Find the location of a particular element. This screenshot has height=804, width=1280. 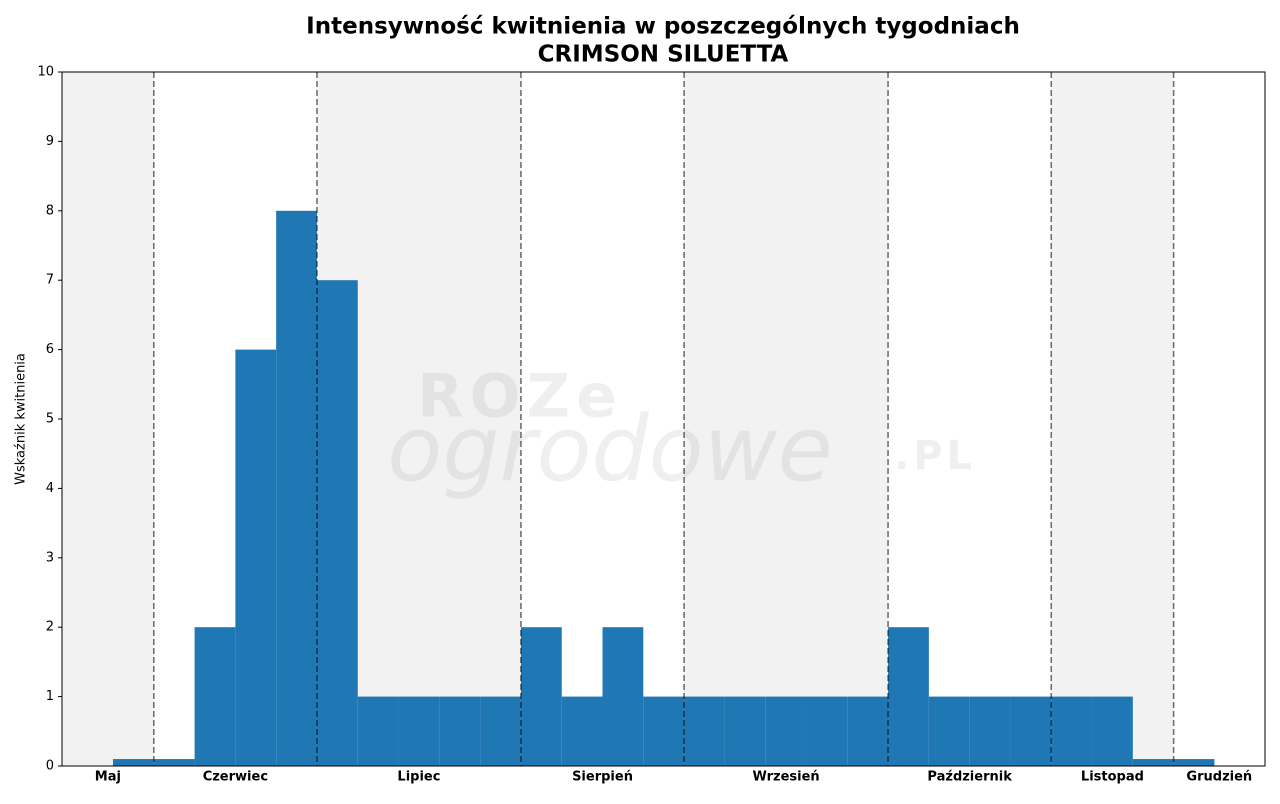

y-tick-label: 5 is located at coordinates (50, 419).